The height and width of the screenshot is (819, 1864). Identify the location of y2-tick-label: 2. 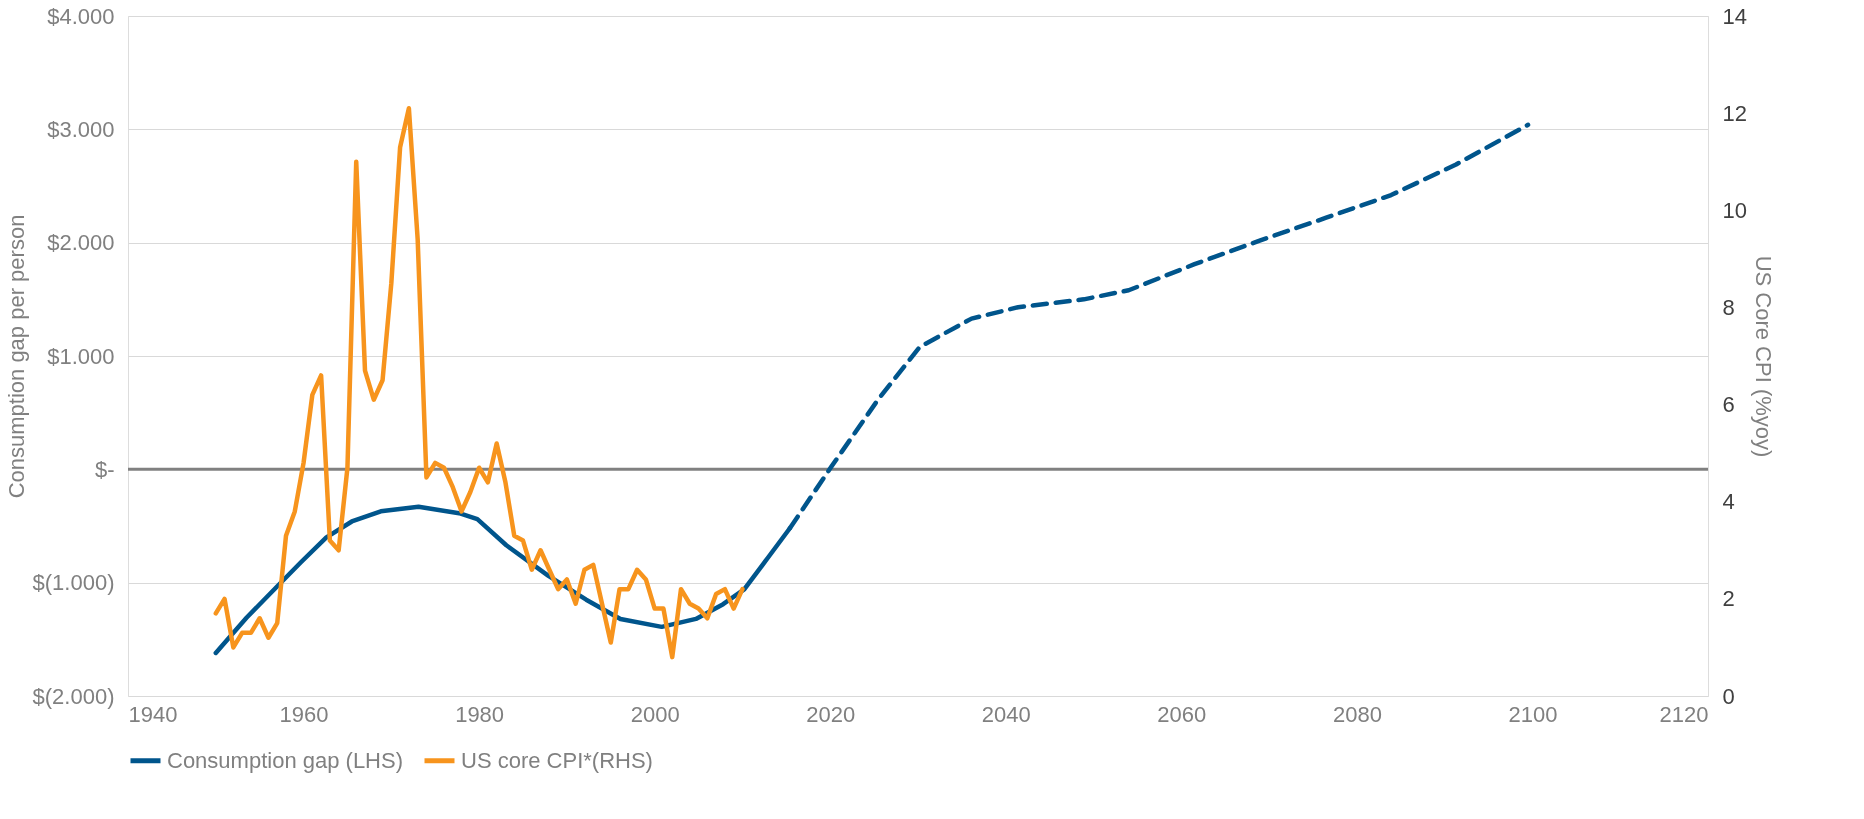
(1728, 599).